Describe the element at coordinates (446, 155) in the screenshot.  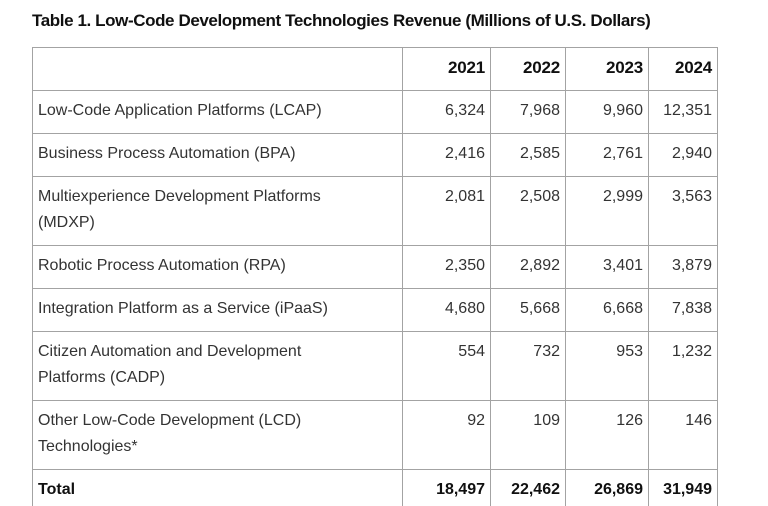
I see `value-cell: 2,416` at that location.